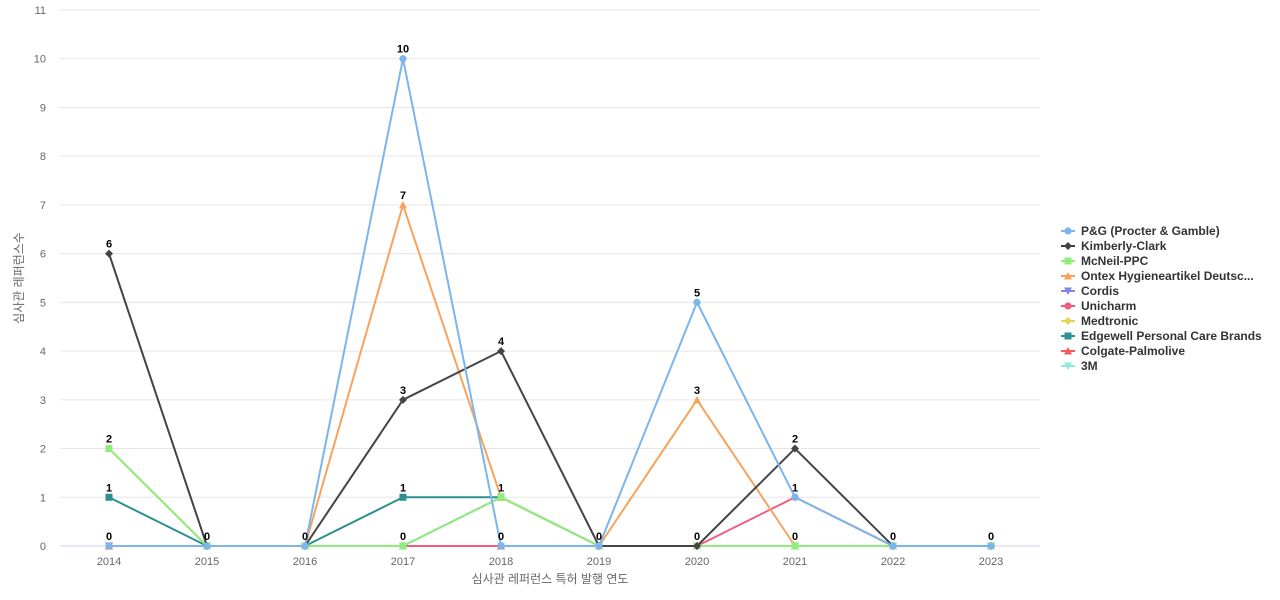  What do you see at coordinates (40, 60) in the screenshot?
I see `y-tick-label: 10` at bounding box center [40, 60].